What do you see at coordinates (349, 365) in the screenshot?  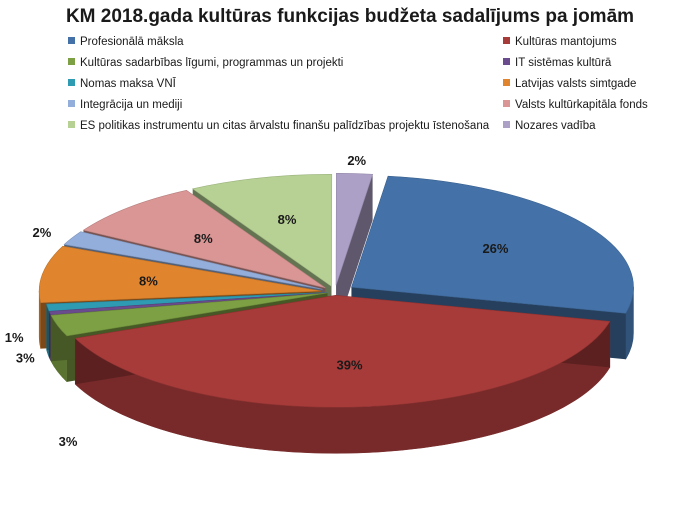 I see `data-label: 39%` at bounding box center [349, 365].